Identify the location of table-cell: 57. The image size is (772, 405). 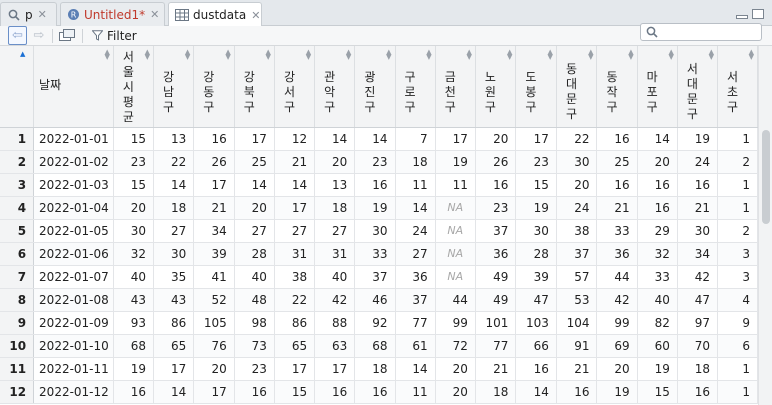
(577, 277).